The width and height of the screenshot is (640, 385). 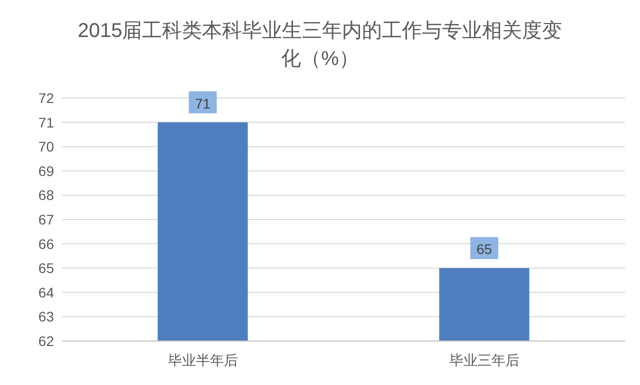 What do you see at coordinates (202, 103) in the screenshot?
I see `data-label: 71` at bounding box center [202, 103].